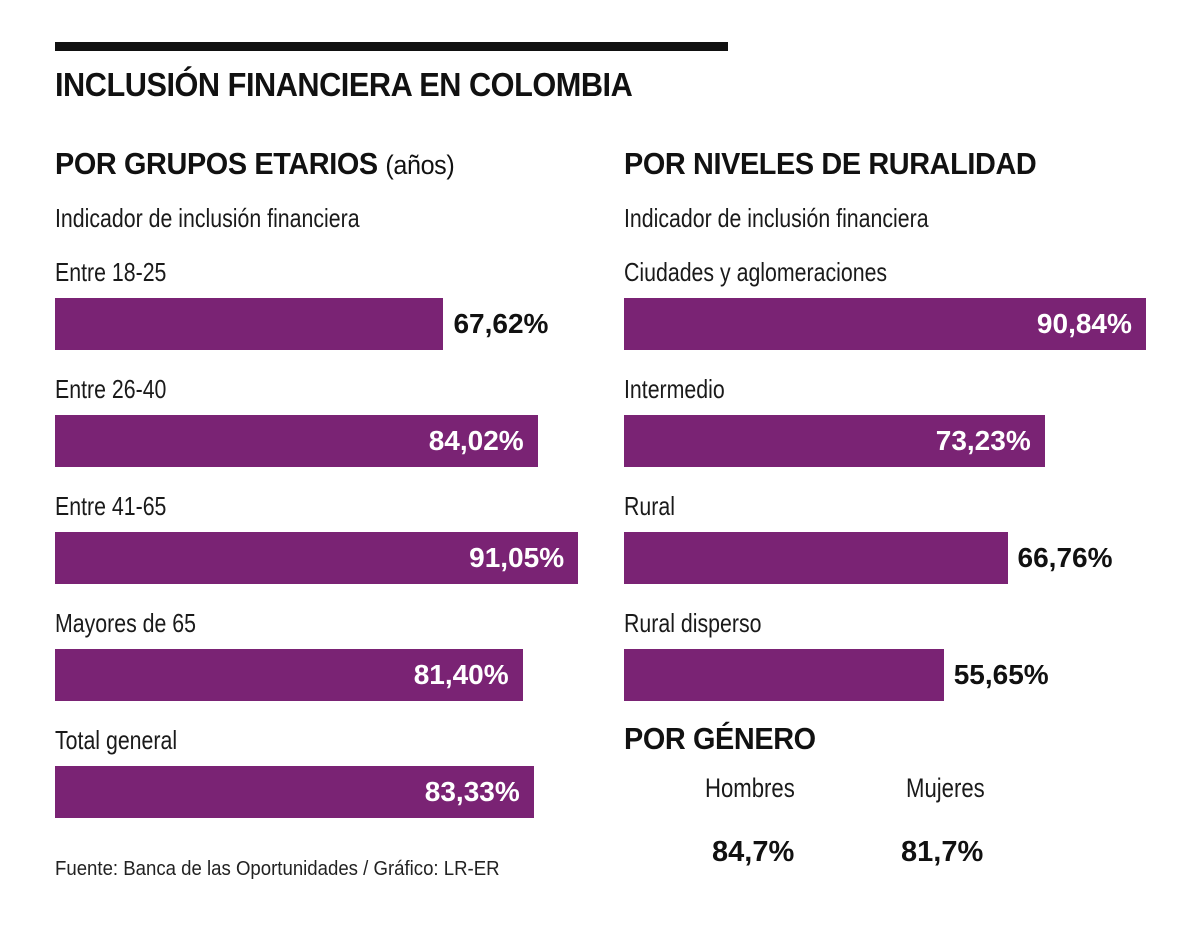 The image size is (1200, 926). I want to click on age-category-label: Entre 26-40, so click(111, 389).